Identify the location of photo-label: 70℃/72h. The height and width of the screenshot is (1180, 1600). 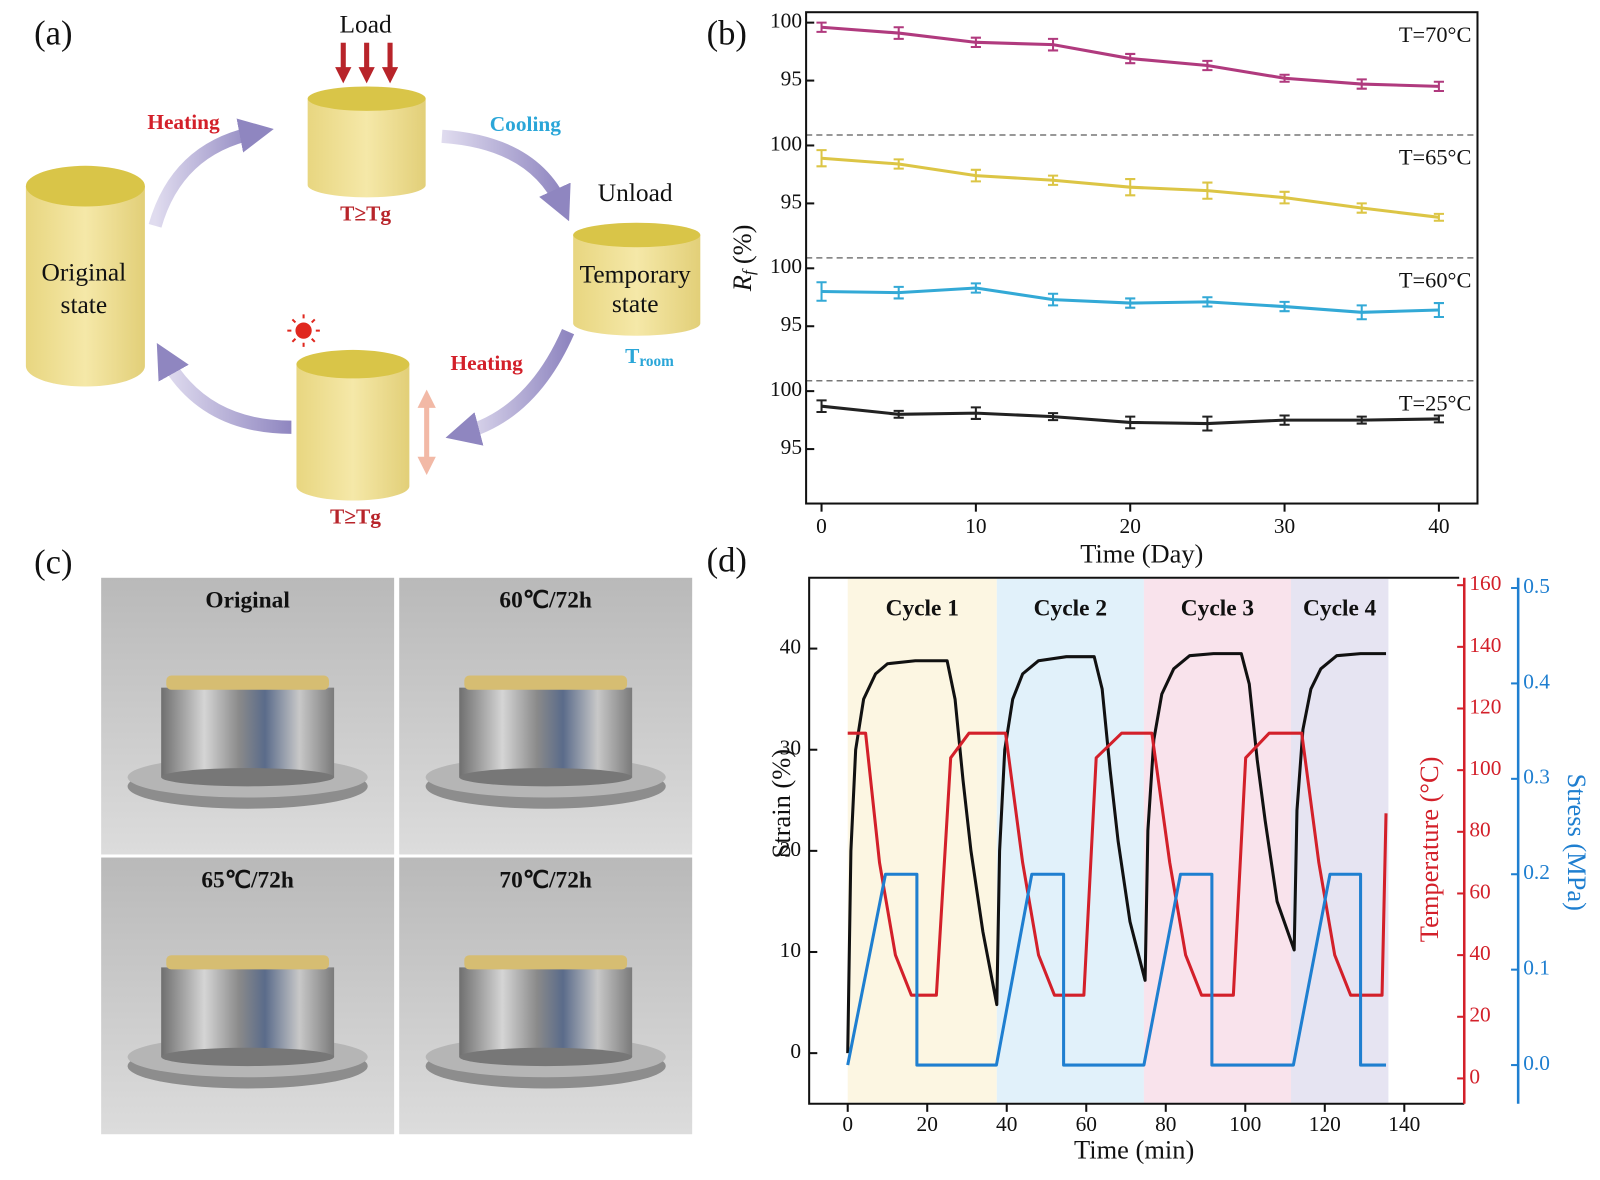
(545, 880).